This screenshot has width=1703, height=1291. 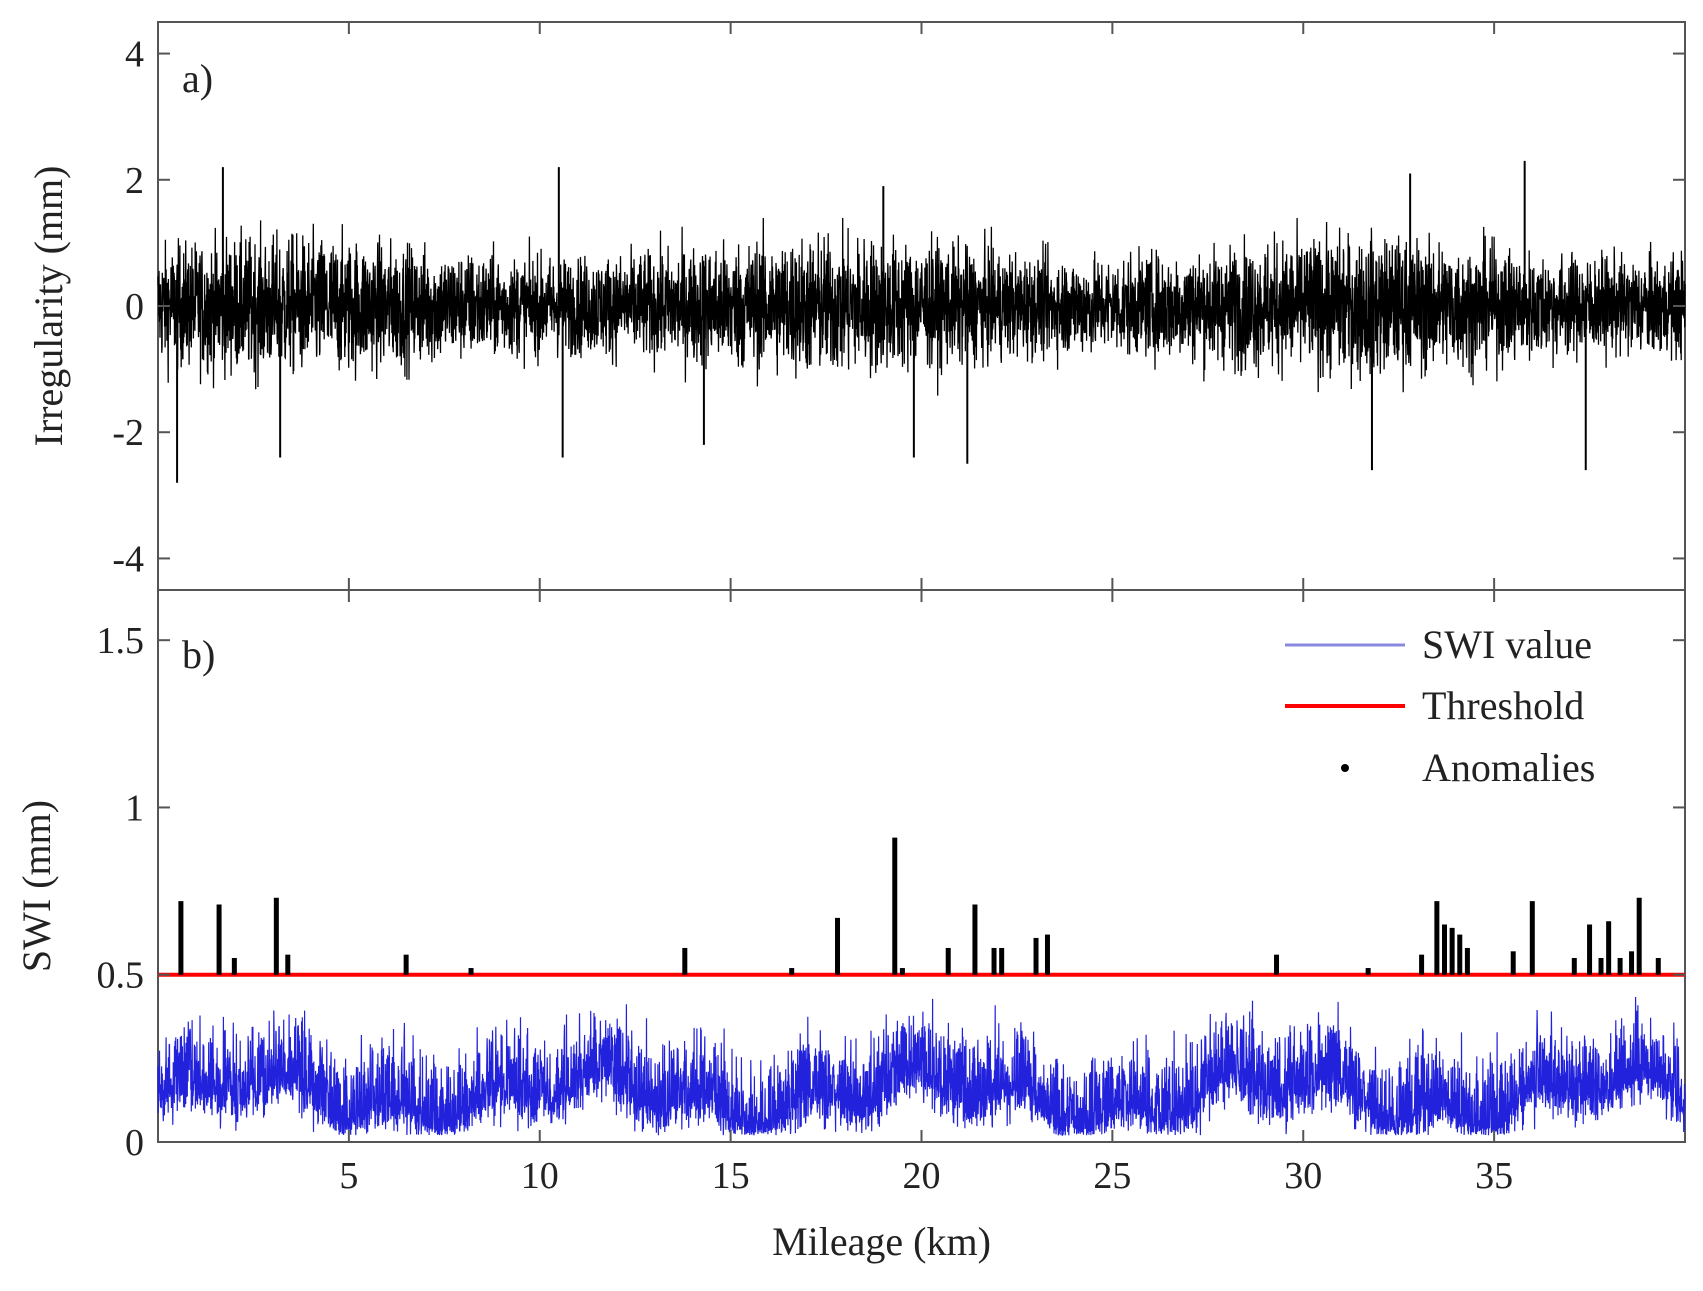 I want to click on panel-a-y-axis-label: Irregularity (mm), so click(x=48, y=306).